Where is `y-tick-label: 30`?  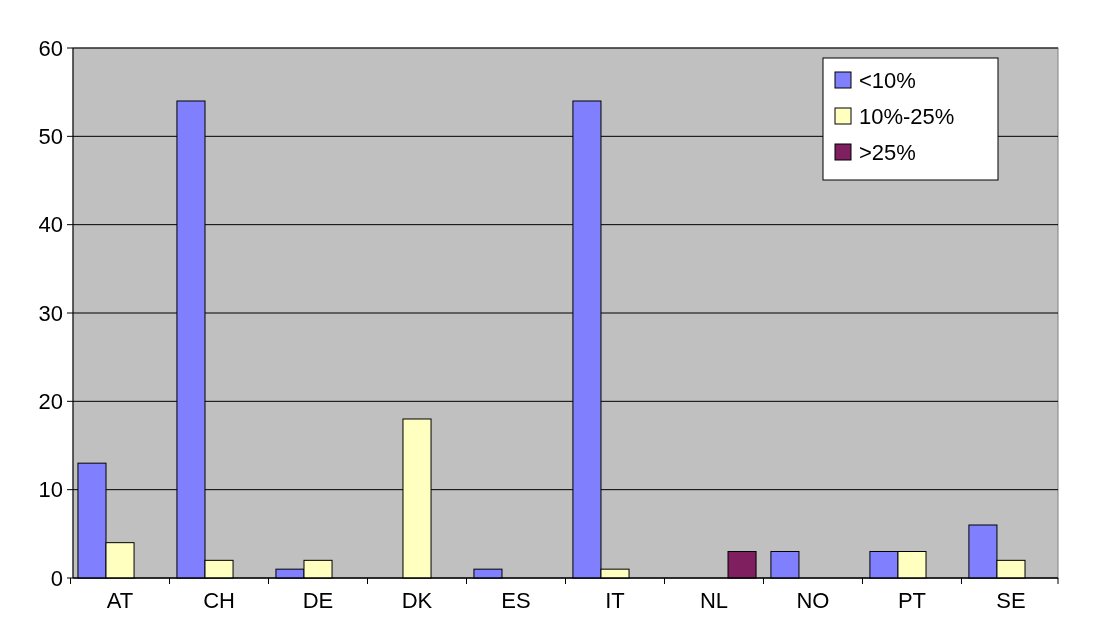 y-tick-label: 30 is located at coordinates (50, 313).